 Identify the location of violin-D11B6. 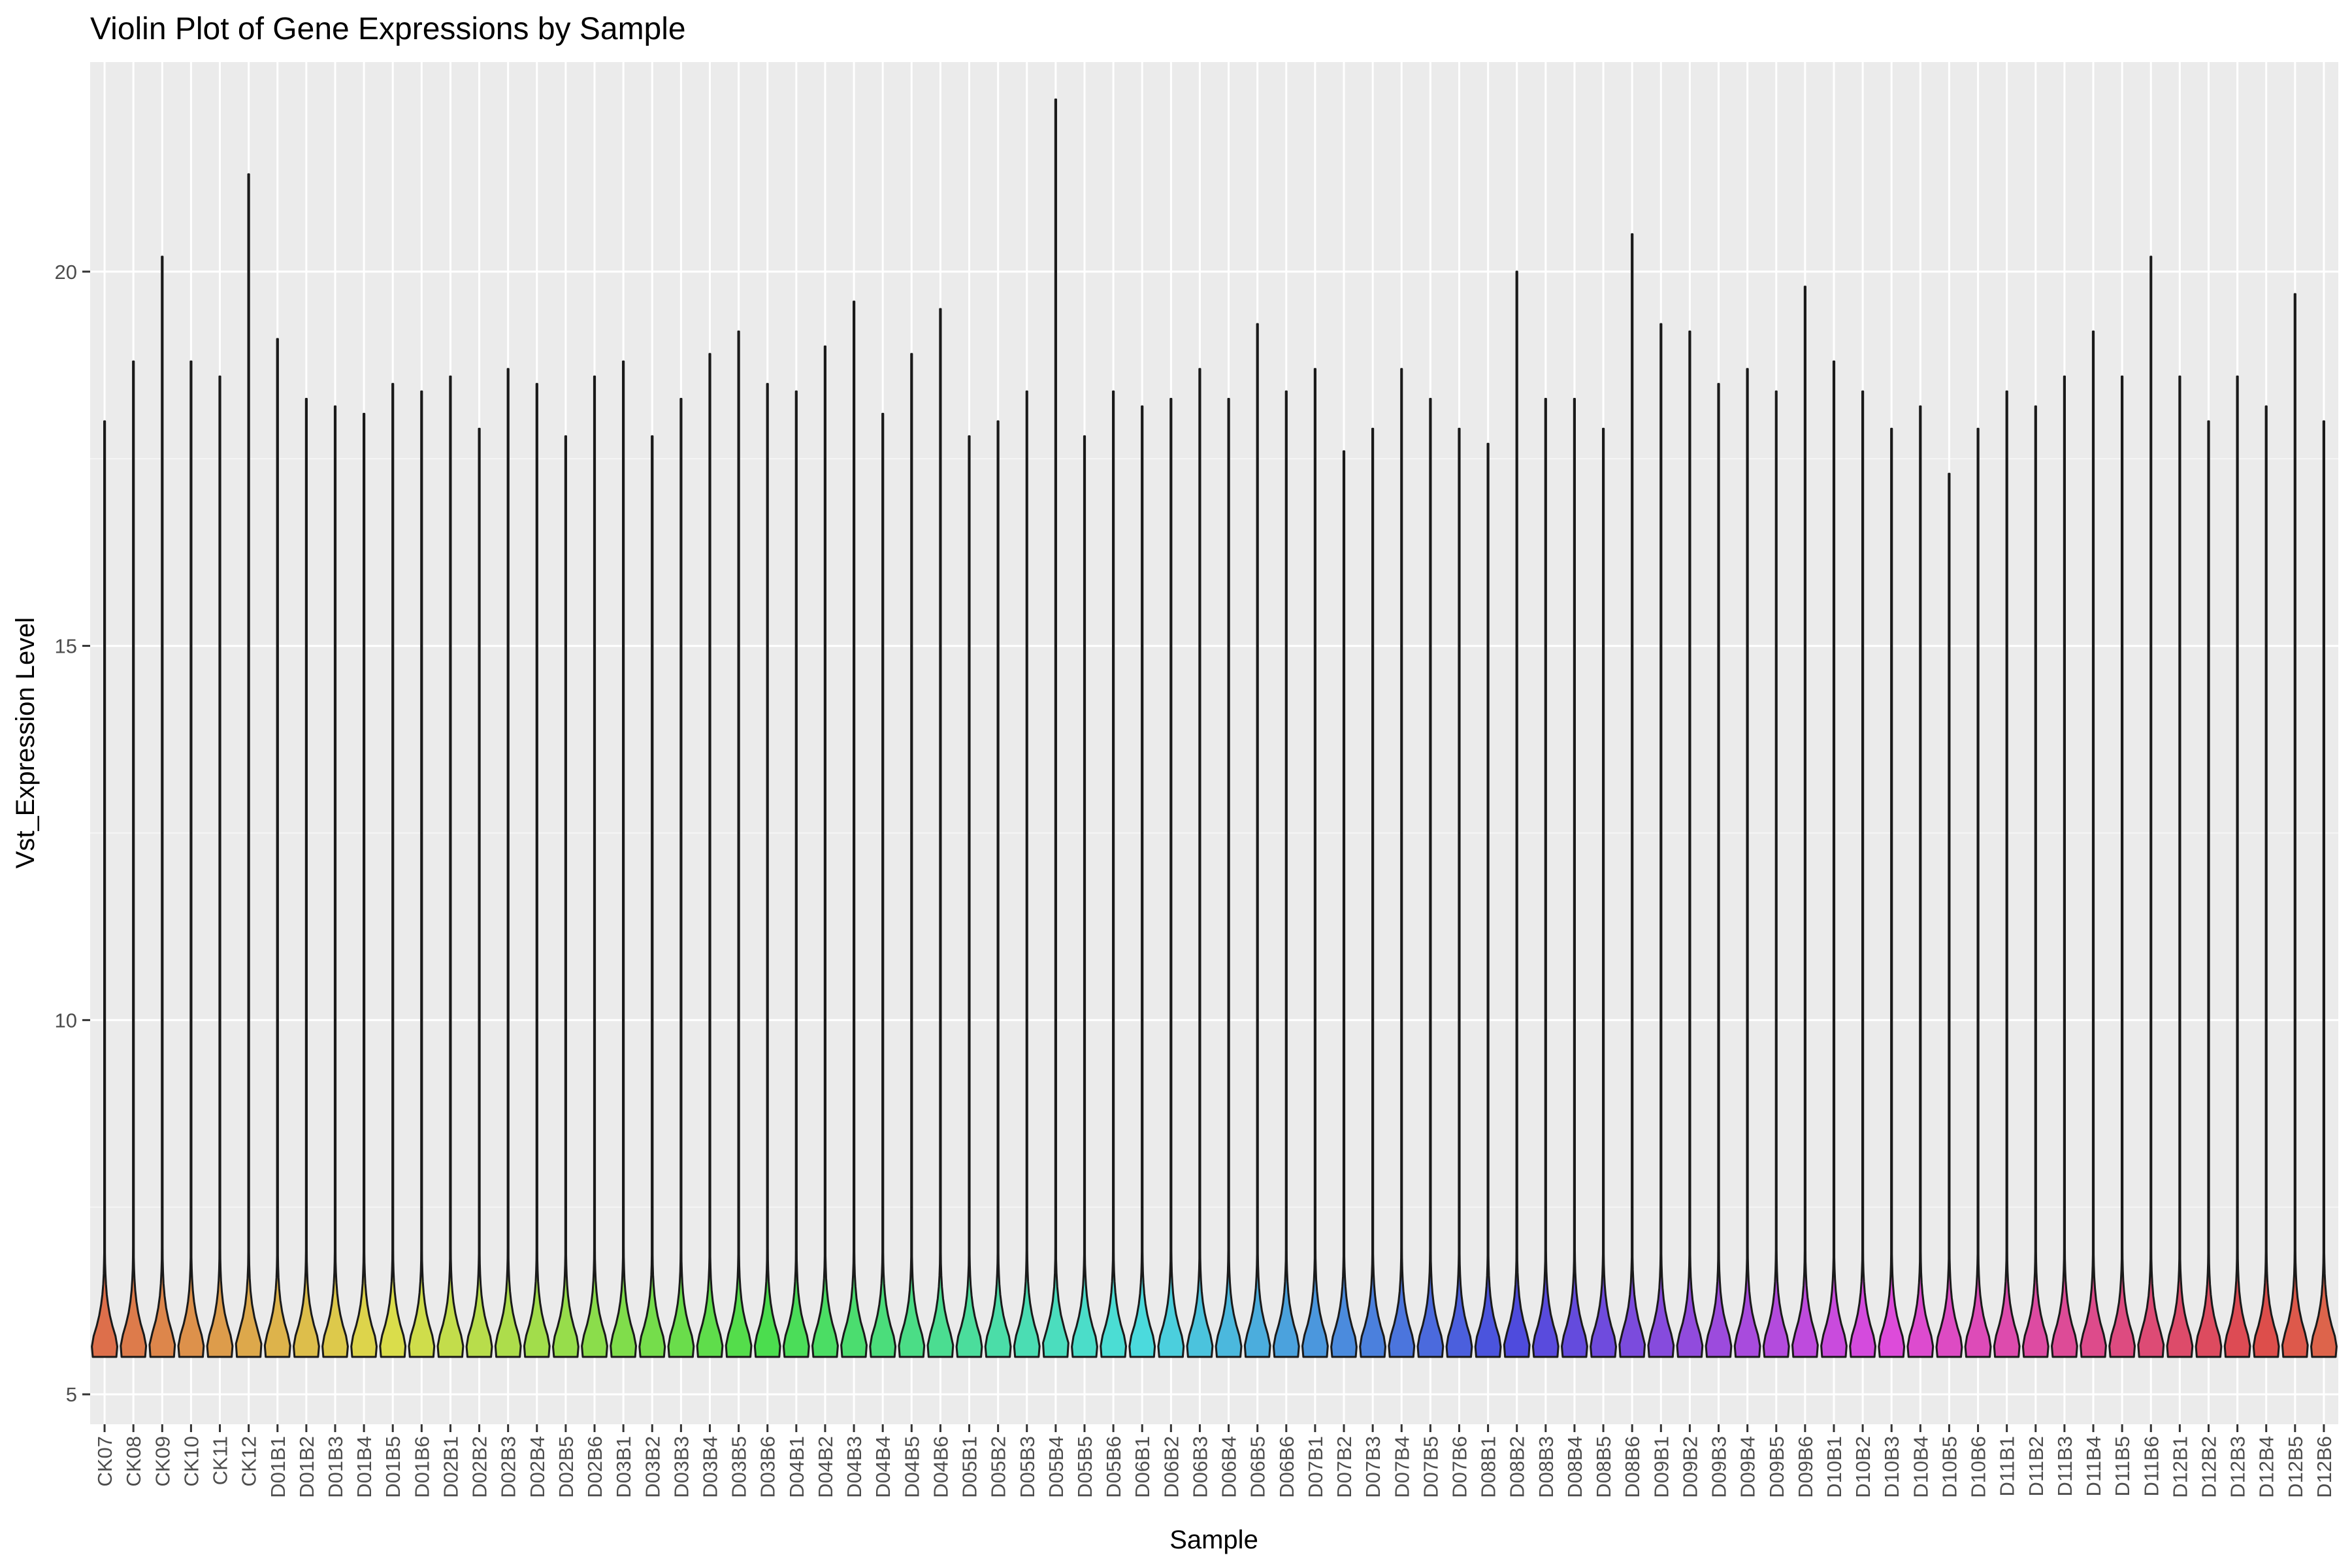
(2151, 806).